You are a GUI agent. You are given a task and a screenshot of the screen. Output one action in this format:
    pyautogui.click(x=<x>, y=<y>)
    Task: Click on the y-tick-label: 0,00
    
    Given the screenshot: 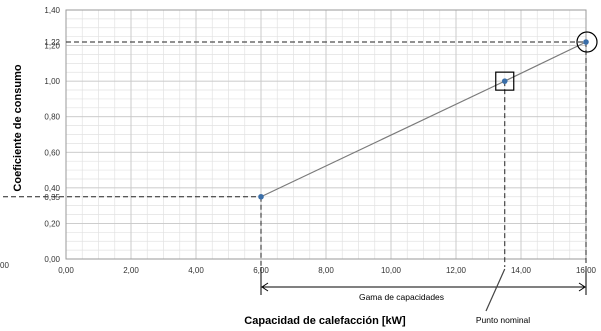 What is the action you would take?
    pyautogui.click(x=52, y=259)
    